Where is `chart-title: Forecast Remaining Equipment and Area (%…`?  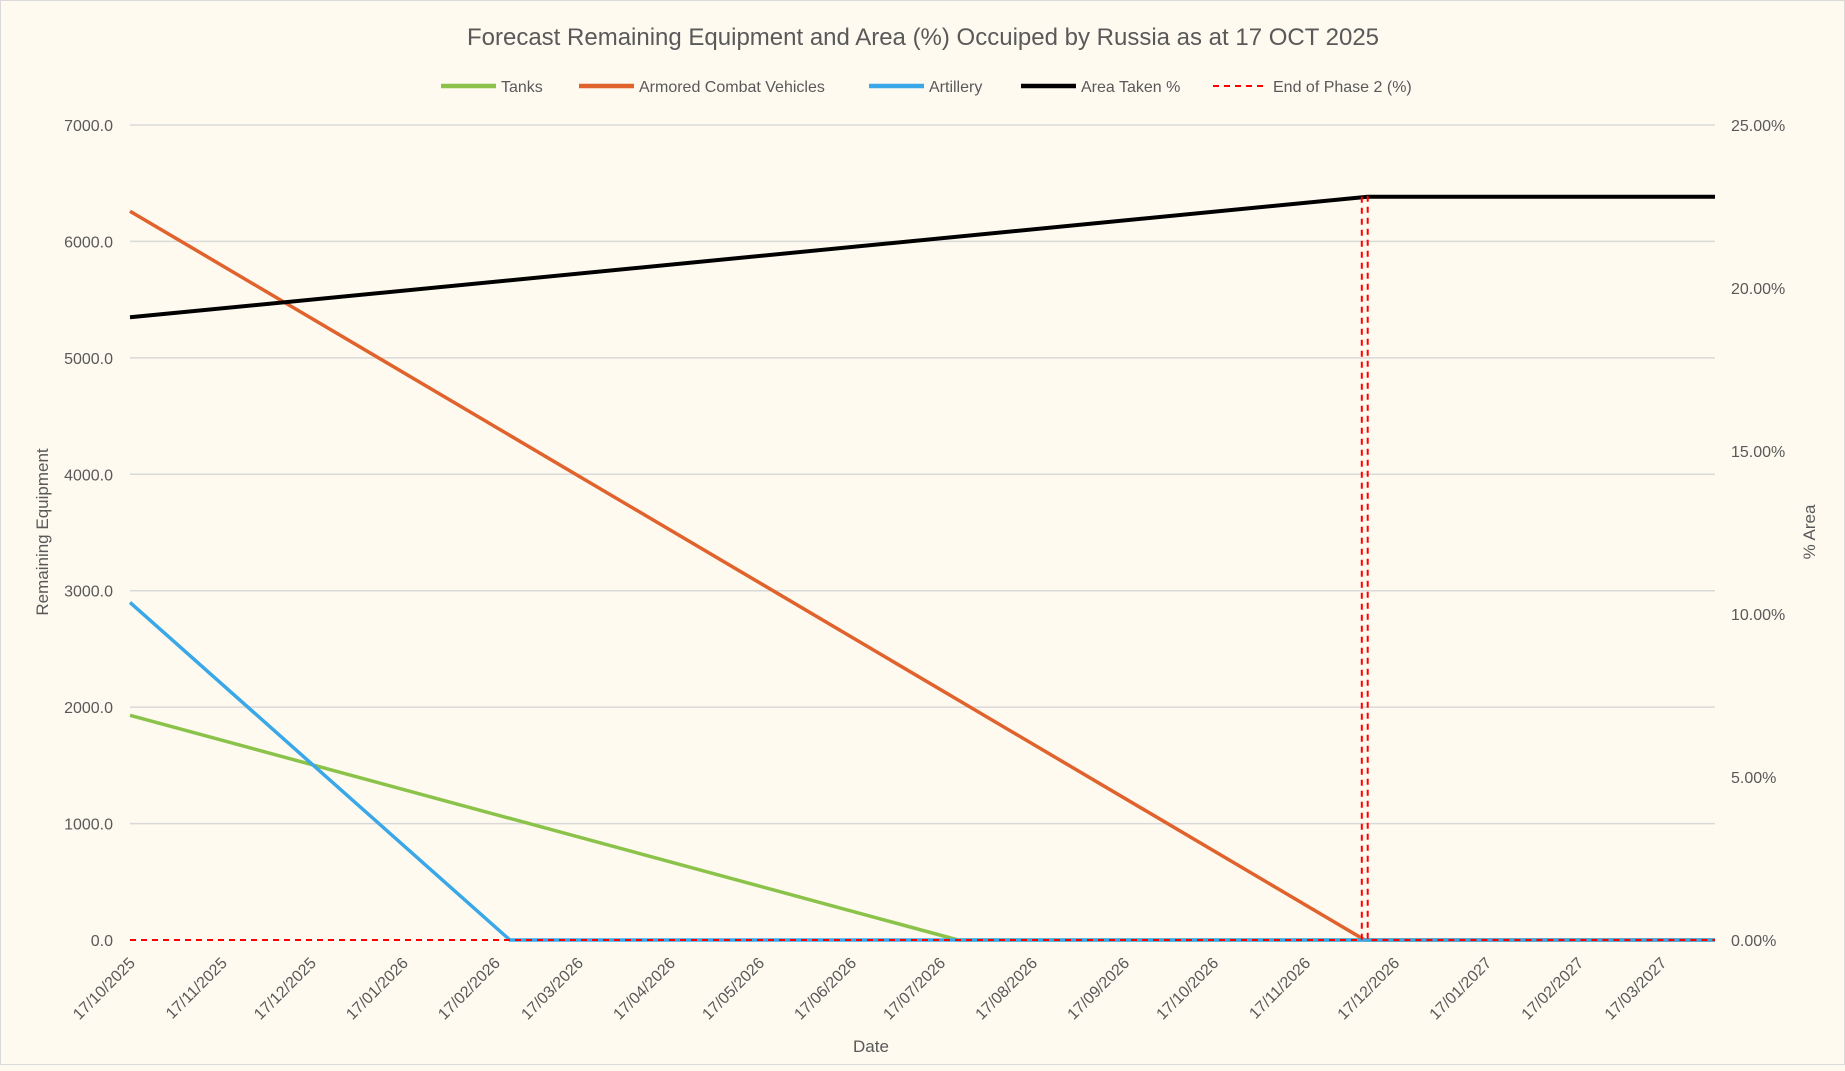 chart-title: Forecast Remaining Equipment and Area (%… is located at coordinates (923, 37).